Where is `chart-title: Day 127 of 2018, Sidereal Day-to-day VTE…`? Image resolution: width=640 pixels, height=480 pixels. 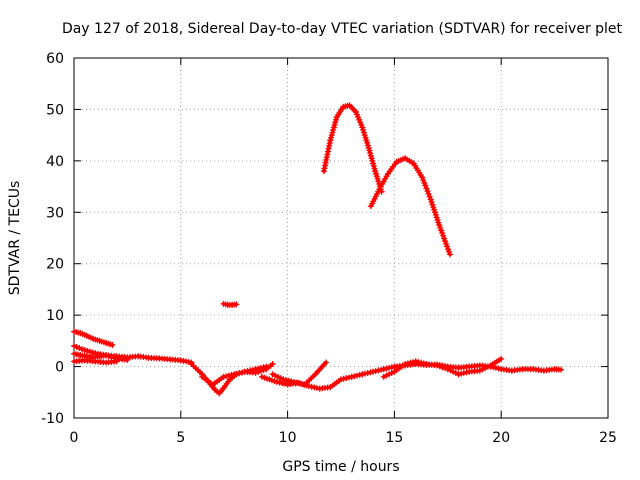
chart-title: Day 127 of 2018, Sidereal Day-to-day VTE… is located at coordinates (342, 29).